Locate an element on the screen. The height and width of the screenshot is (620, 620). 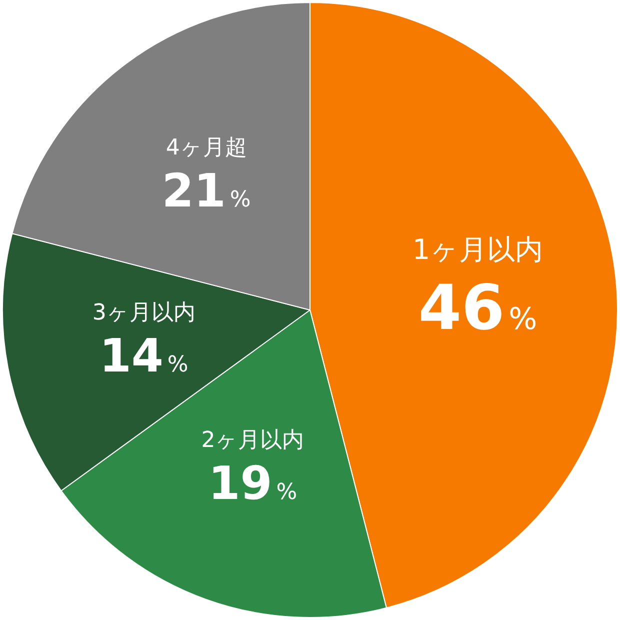
data-label: 21% is located at coordinates (206, 190).